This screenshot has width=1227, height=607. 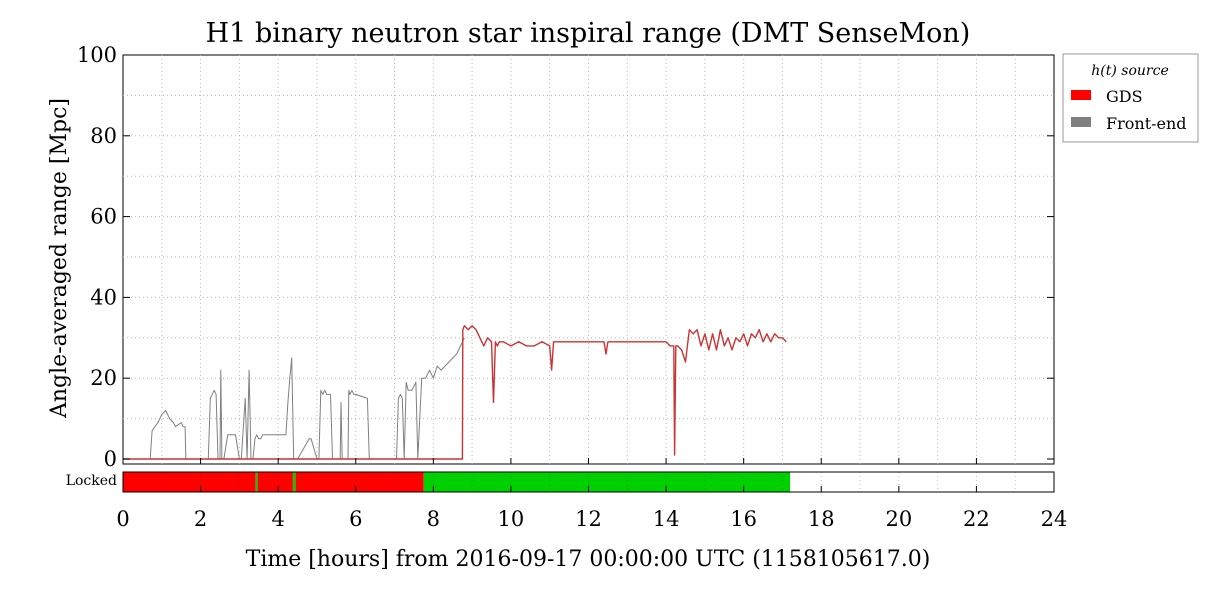 What do you see at coordinates (898, 519) in the screenshot?
I see `x-tick-label: 20` at bounding box center [898, 519].